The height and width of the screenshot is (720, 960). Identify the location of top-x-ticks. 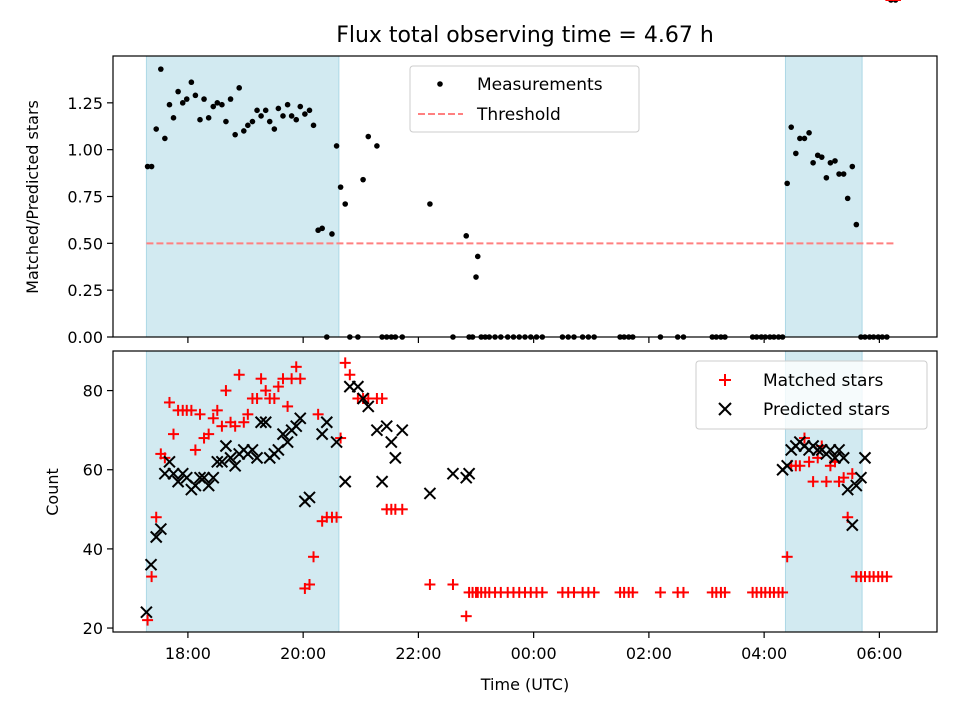
(533, 340).